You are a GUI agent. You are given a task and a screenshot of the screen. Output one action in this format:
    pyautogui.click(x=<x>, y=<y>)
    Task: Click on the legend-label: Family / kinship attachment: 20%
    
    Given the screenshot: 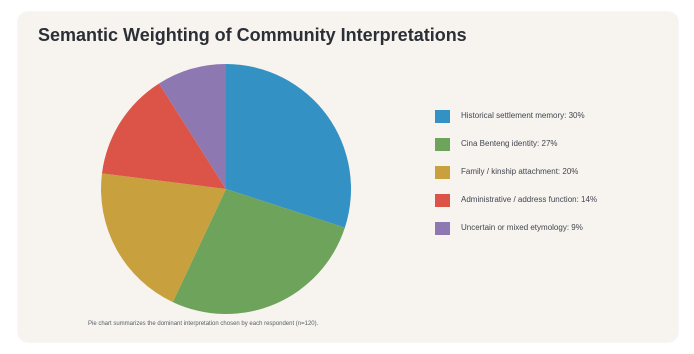 What is the action you would take?
    pyautogui.click(x=520, y=171)
    